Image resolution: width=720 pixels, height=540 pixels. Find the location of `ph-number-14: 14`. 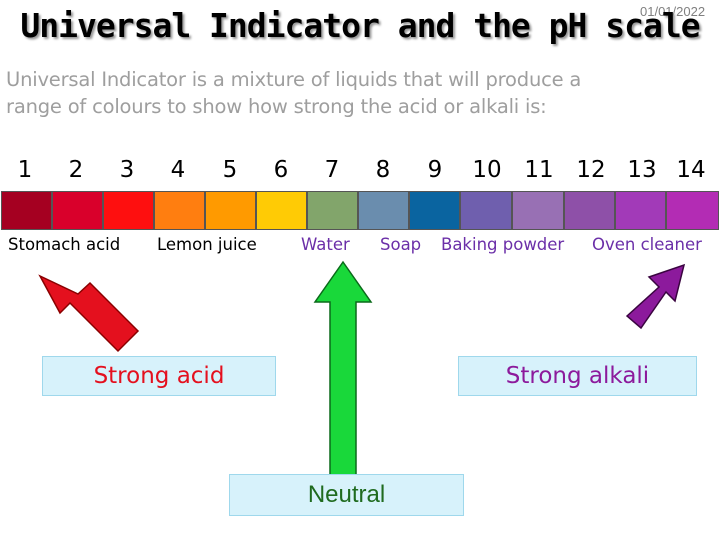

ph-number-14: 14 is located at coordinates (691, 170).